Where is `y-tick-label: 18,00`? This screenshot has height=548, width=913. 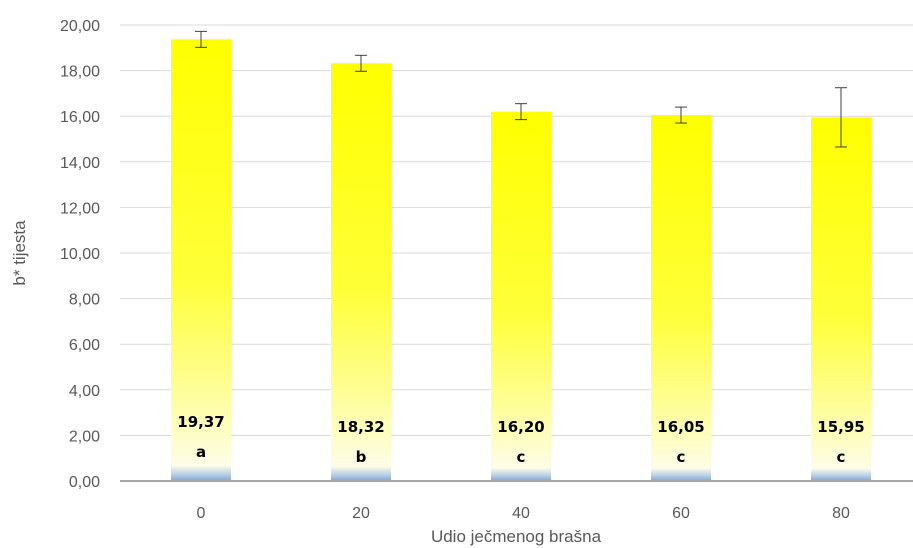
y-tick-label: 18,00 is located at coordinates (80, 72).